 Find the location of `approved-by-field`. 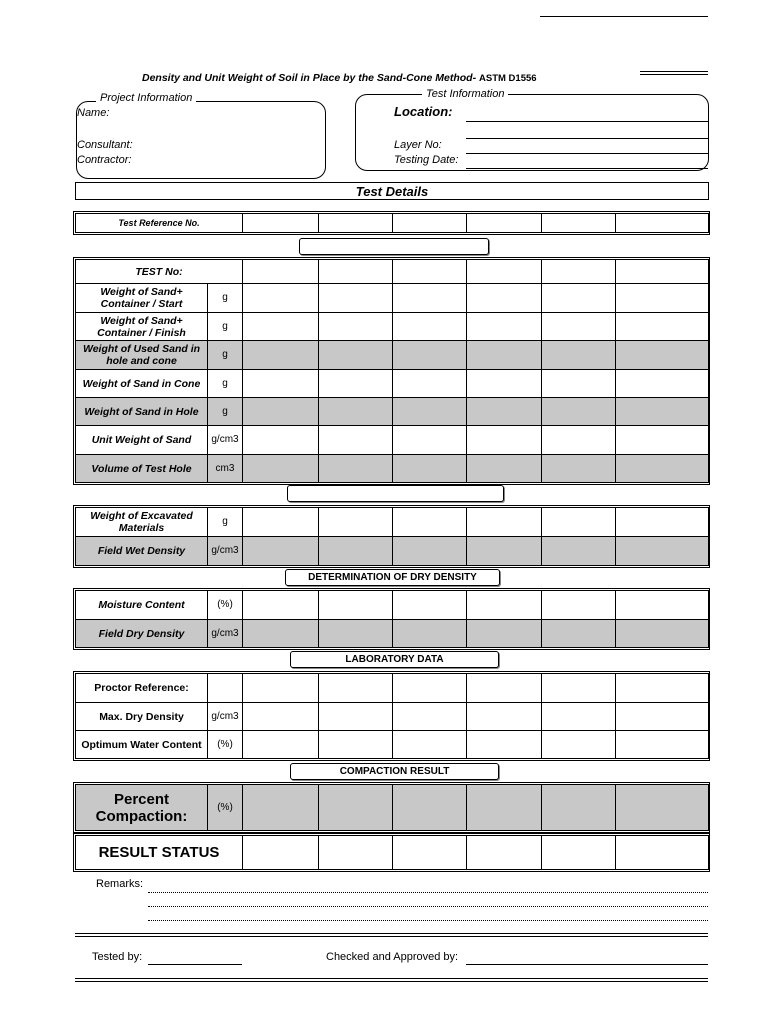

approved-by-field is located at coordinates (587, 964).